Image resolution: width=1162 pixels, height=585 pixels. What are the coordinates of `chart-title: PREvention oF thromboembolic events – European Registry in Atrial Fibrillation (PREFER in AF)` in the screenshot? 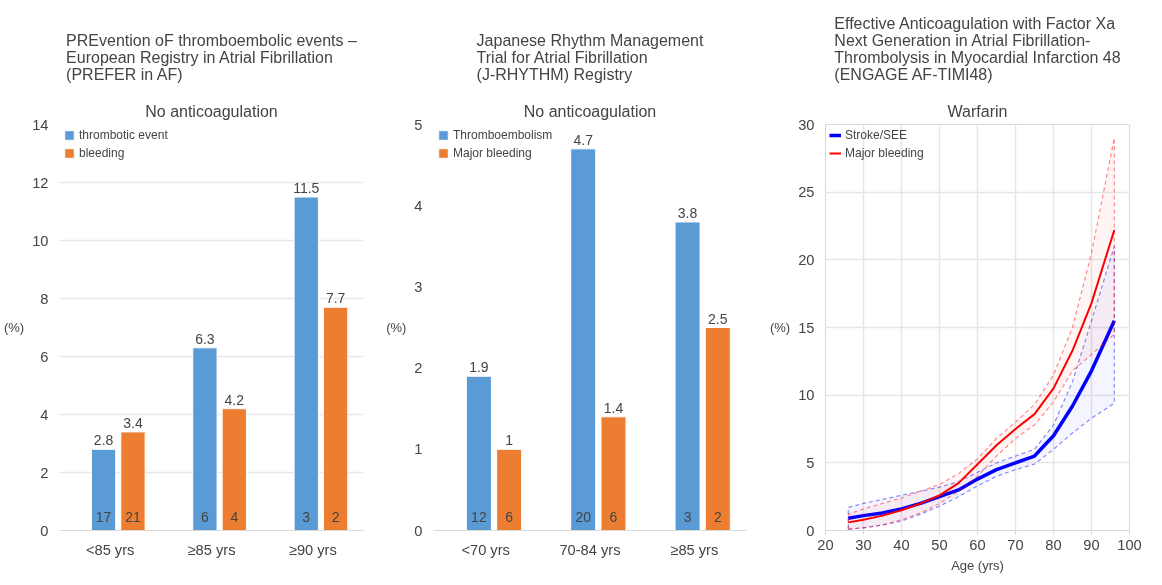 It's located at (212, 57).